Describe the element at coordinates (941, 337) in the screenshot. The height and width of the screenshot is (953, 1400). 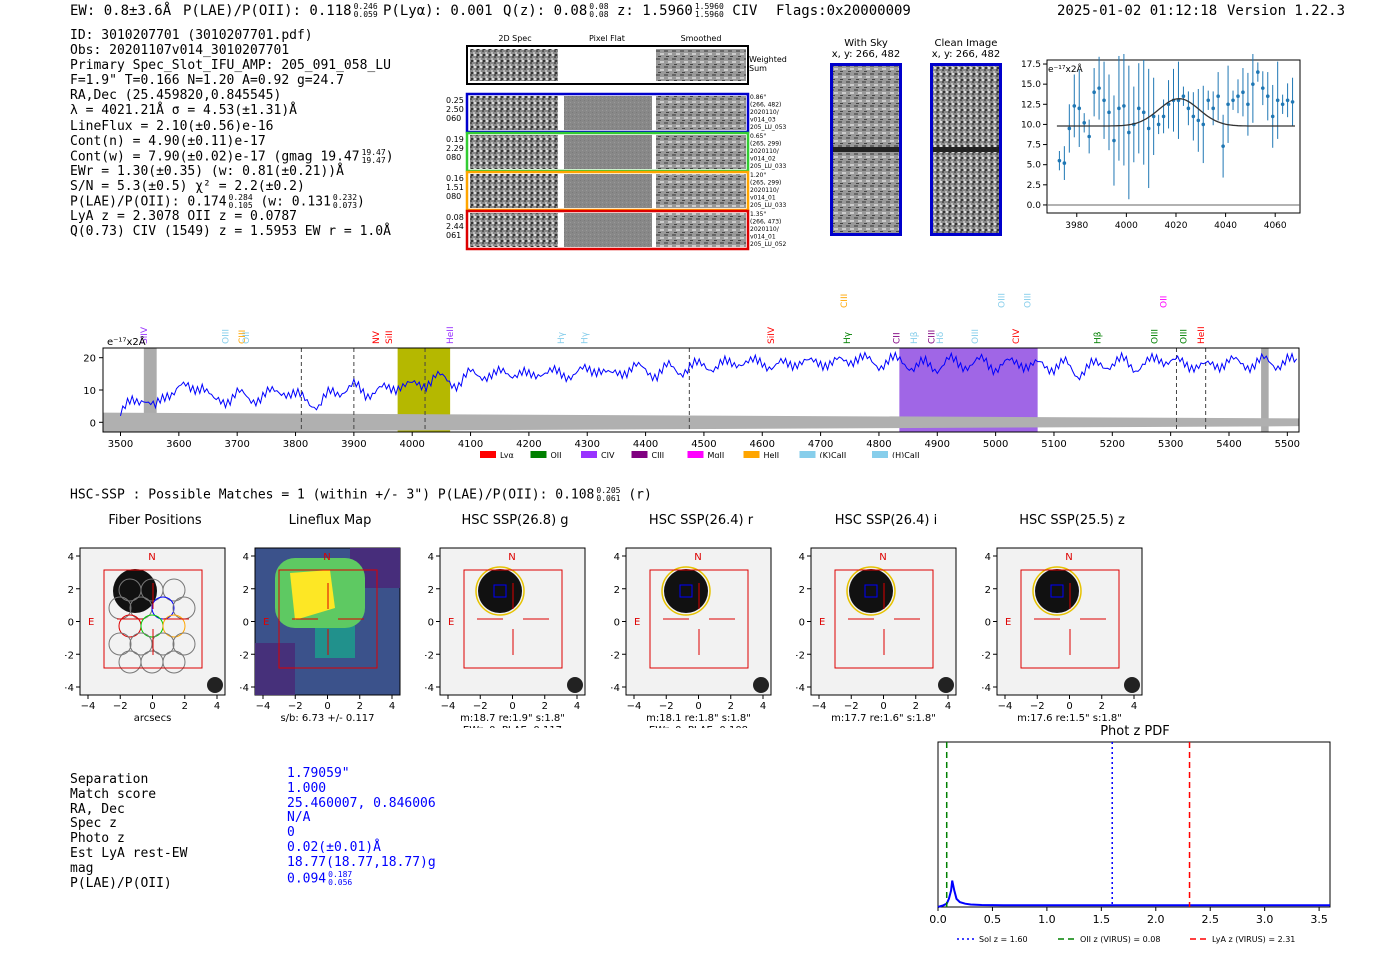
I see `emission-line-label: Hδ` at that location.